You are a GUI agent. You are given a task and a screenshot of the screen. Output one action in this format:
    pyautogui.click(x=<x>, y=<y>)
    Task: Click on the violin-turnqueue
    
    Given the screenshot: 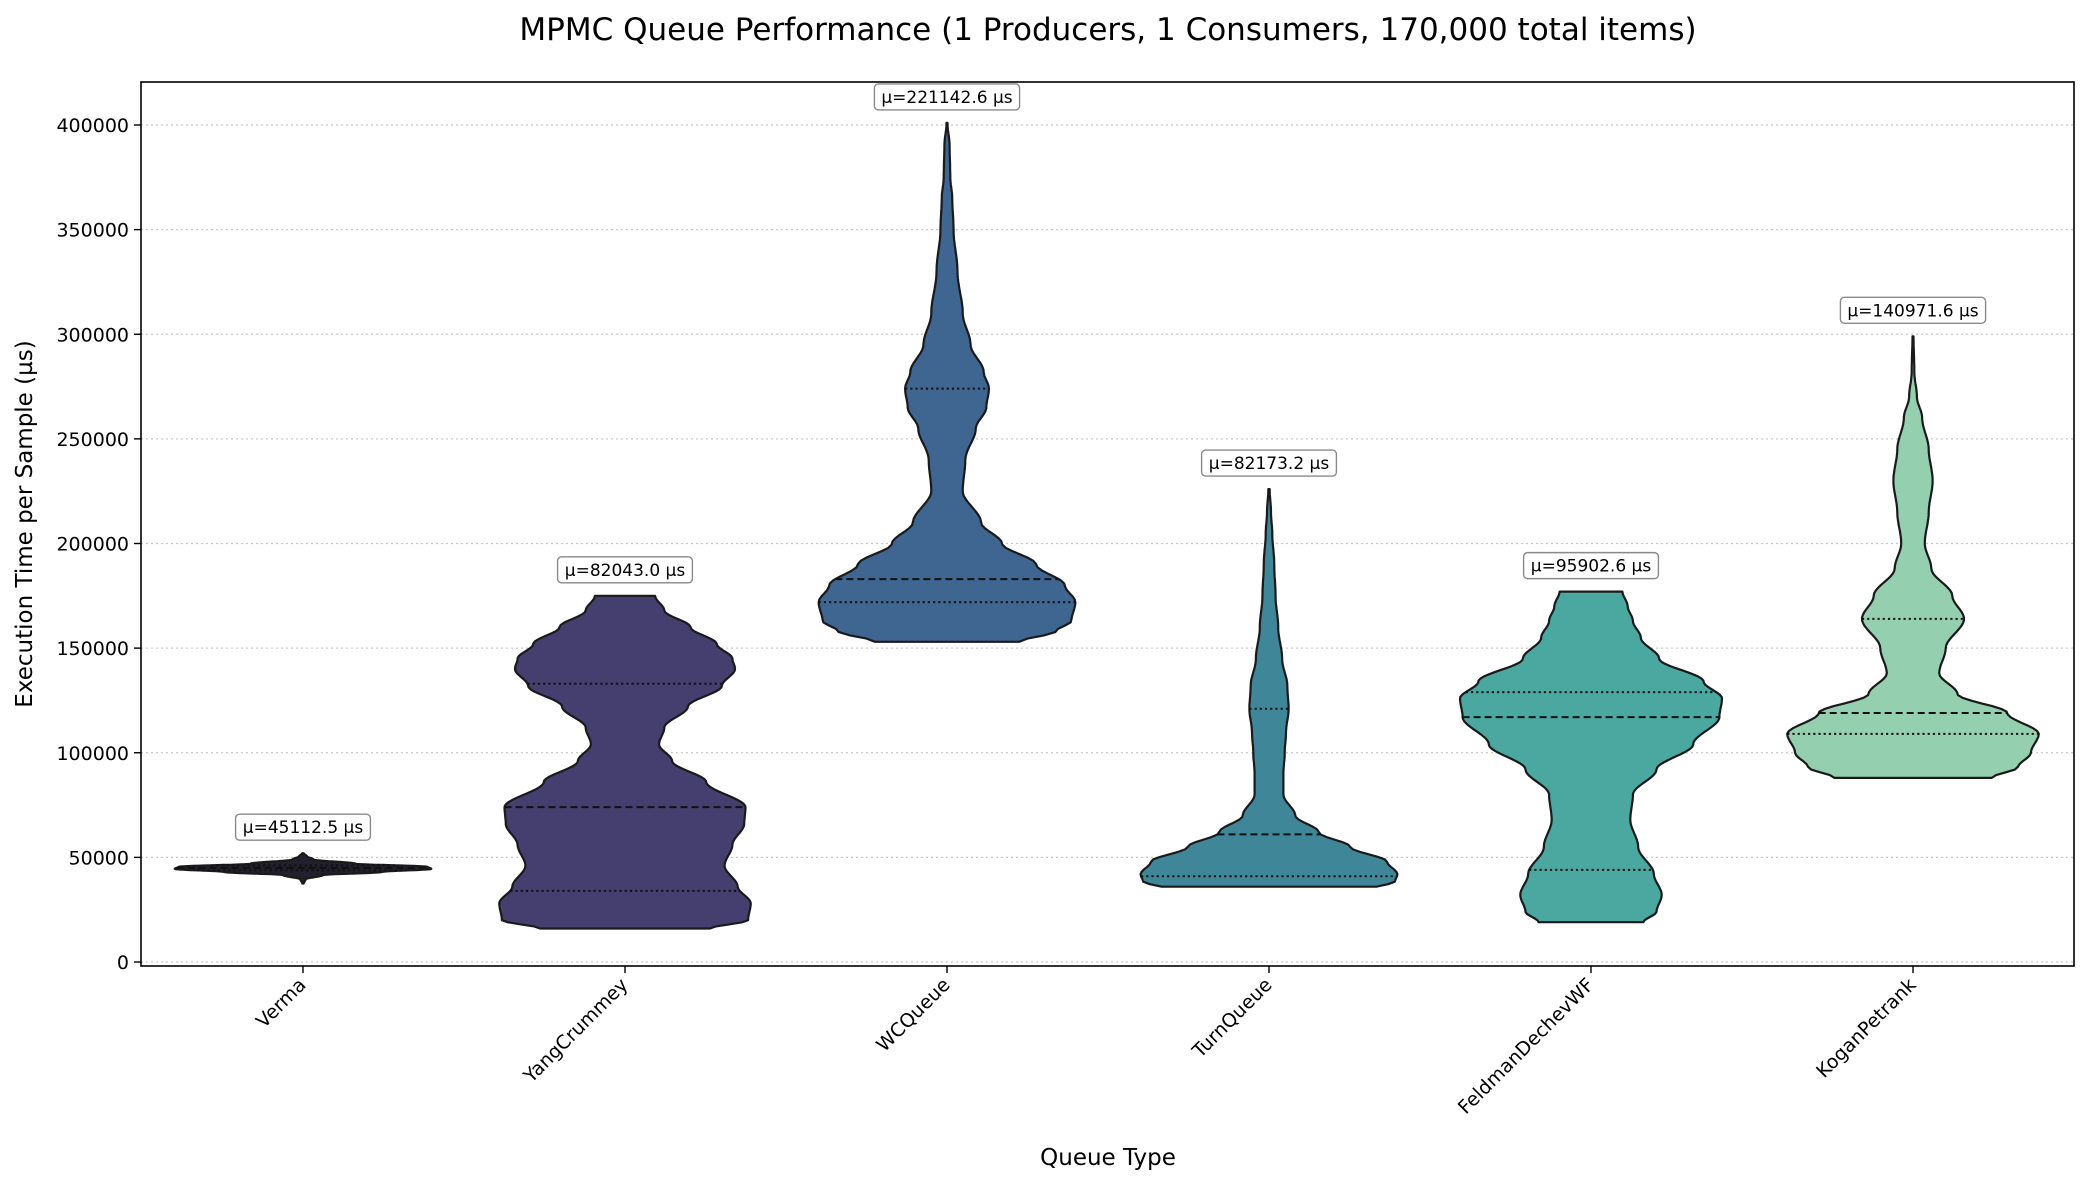 What is the action you would take?
    pyautogui.click(x=1269, y=688)
    